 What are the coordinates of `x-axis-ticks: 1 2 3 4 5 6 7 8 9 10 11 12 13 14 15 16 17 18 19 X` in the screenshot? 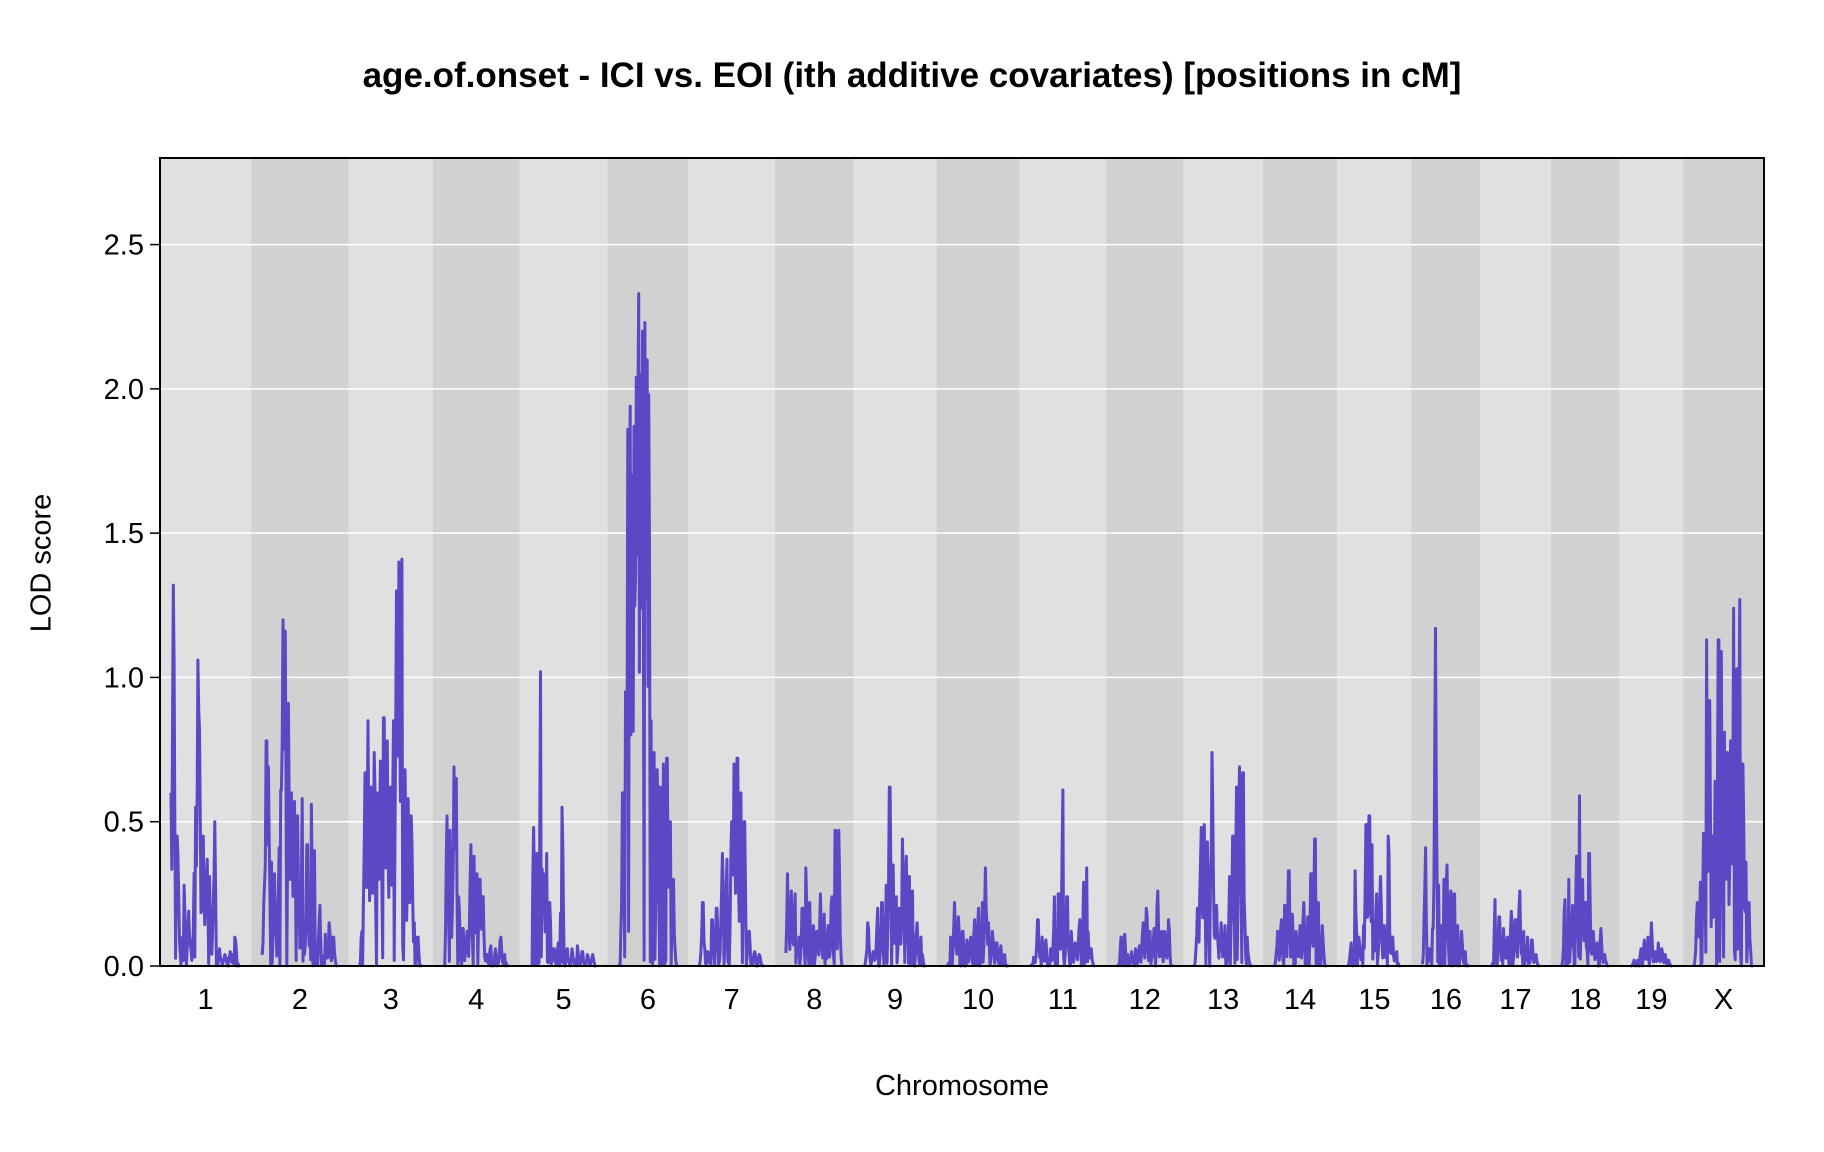 It's located at (966, 1000).